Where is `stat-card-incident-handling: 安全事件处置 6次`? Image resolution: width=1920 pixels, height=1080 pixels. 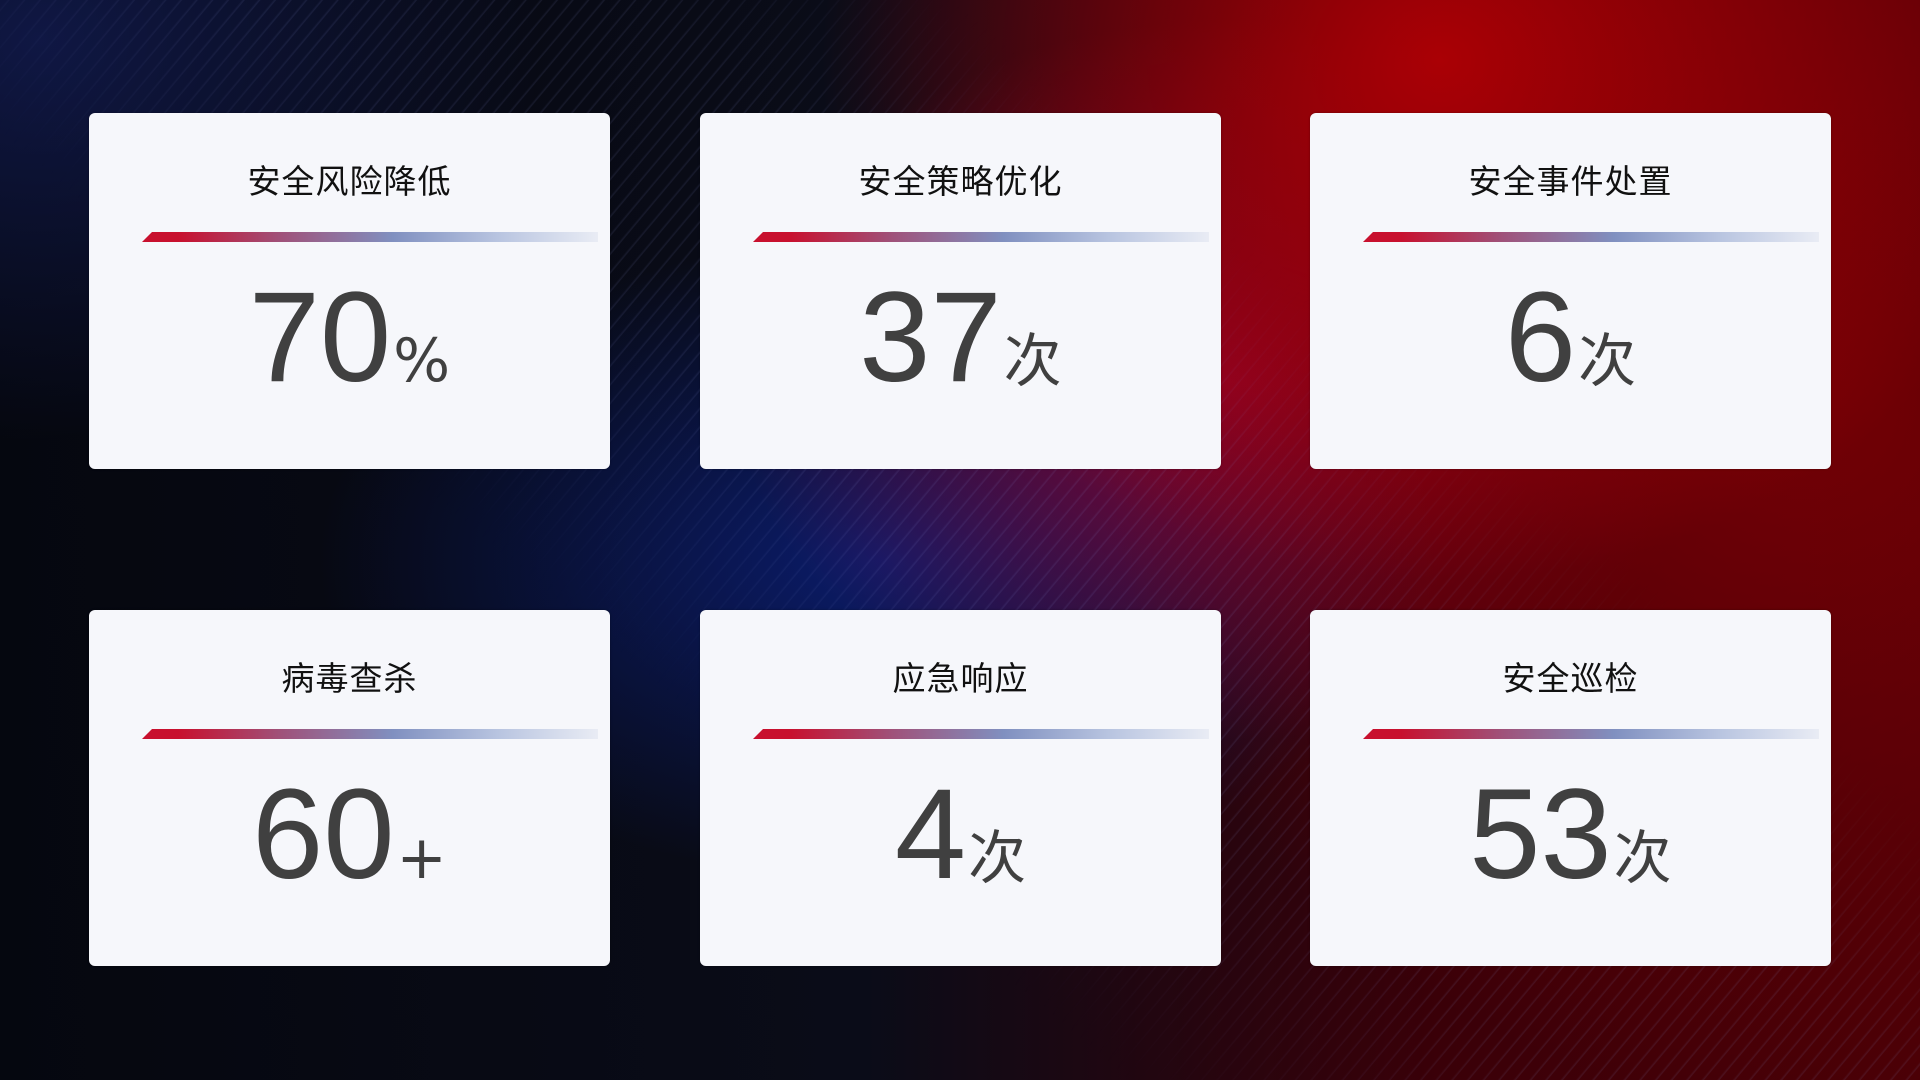 stat-card-incident-handling: 安全事件处置 6次 is located at coordinates (1570, 291).